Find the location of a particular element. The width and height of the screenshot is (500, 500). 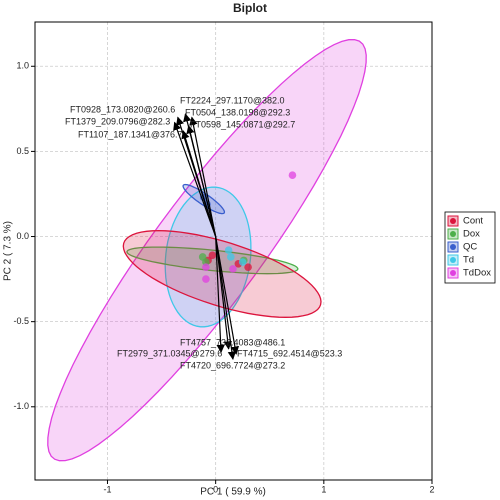

x-tick-label: 2 is located at coordinates (431, 489).